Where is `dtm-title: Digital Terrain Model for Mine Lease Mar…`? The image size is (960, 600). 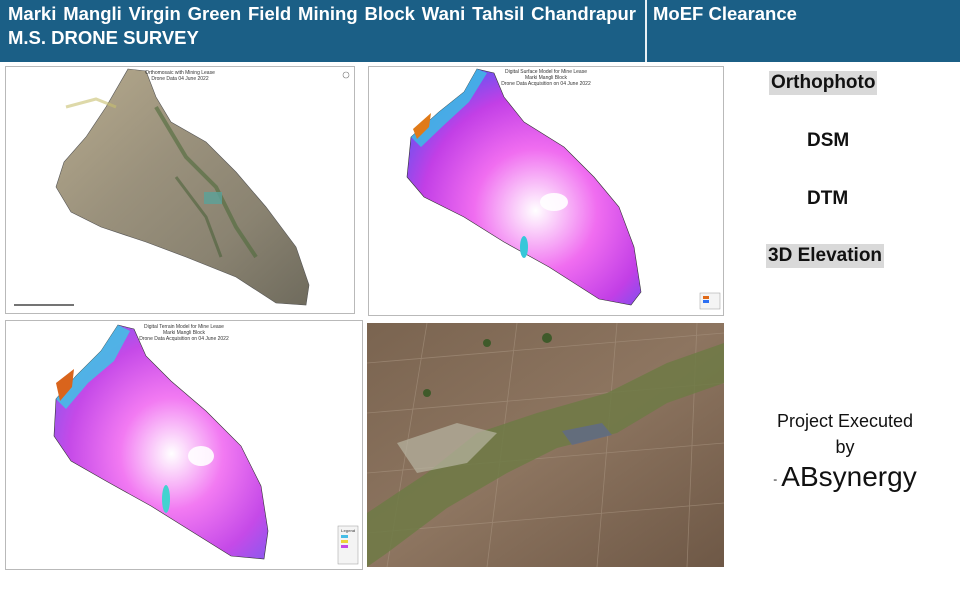 dtm-title: Digital Terrain Model for Mine Lease Mar… is located at coordinates (184, 333).